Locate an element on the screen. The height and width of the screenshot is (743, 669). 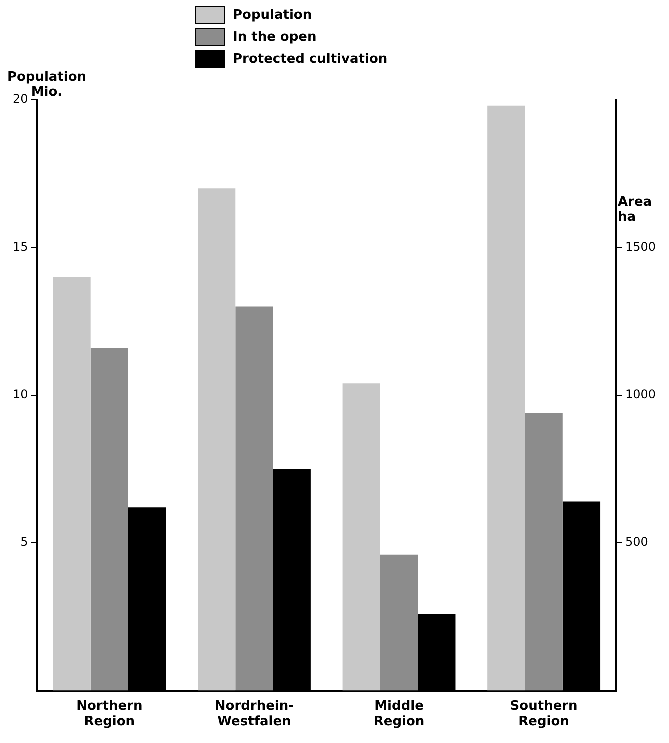
y-tick-label: 5 is located at coordinates (24, 542).